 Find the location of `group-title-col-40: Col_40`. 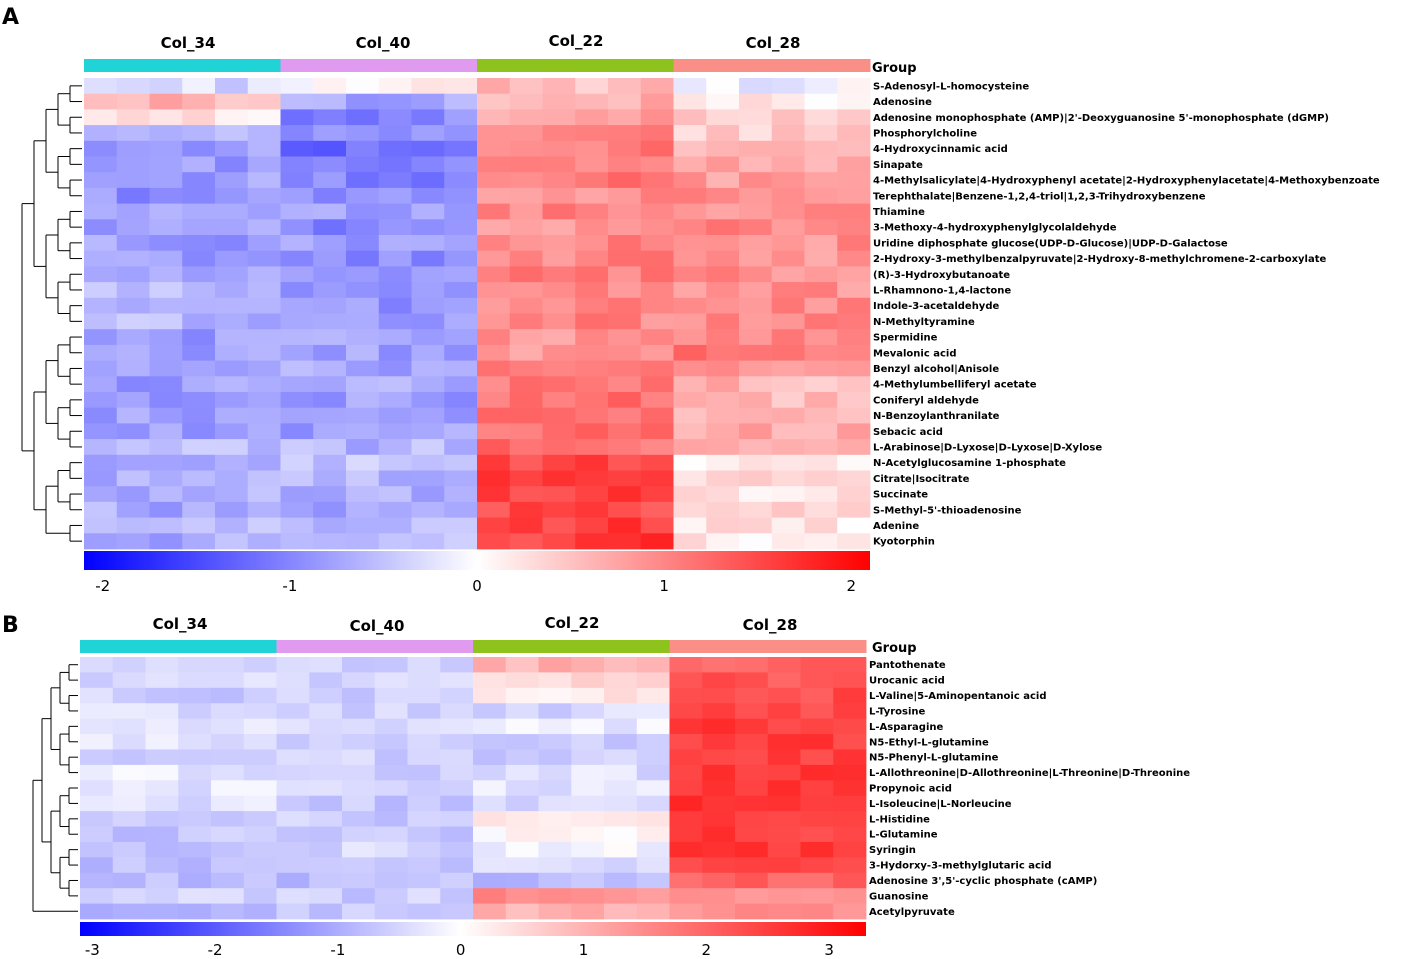

group-title-col-40: Col_40 is located at coordinates (377, 626).